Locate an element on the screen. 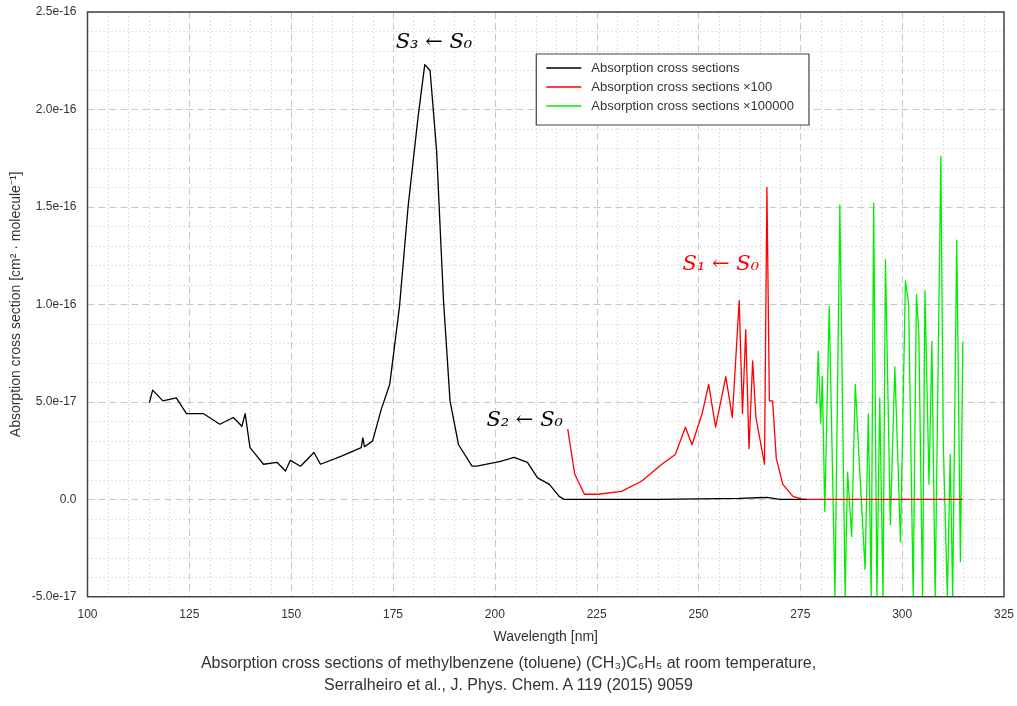 The width and height of the screenshot is (1017, 706). text: Serralheiro et al., J. Phys. Chem. A 119 (2015) 9059 is located at coordinates (508, 685).